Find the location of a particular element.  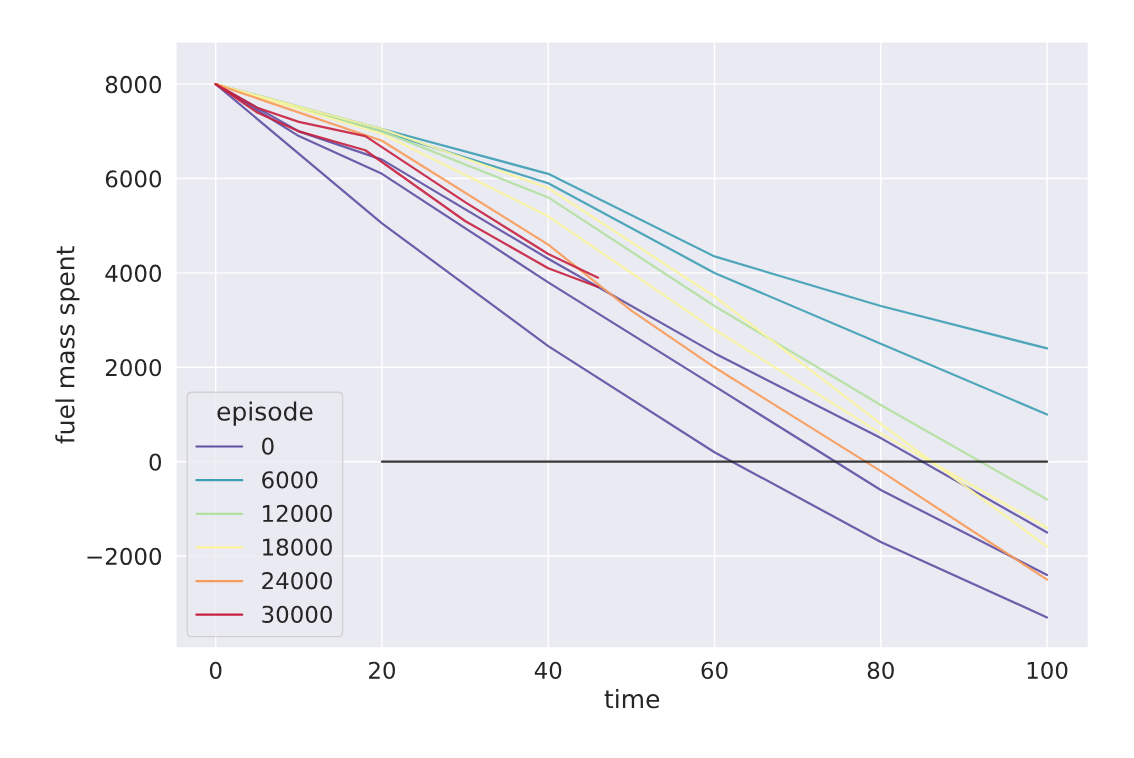

x-tick-label: 20 is located at coordinates (382, 670).